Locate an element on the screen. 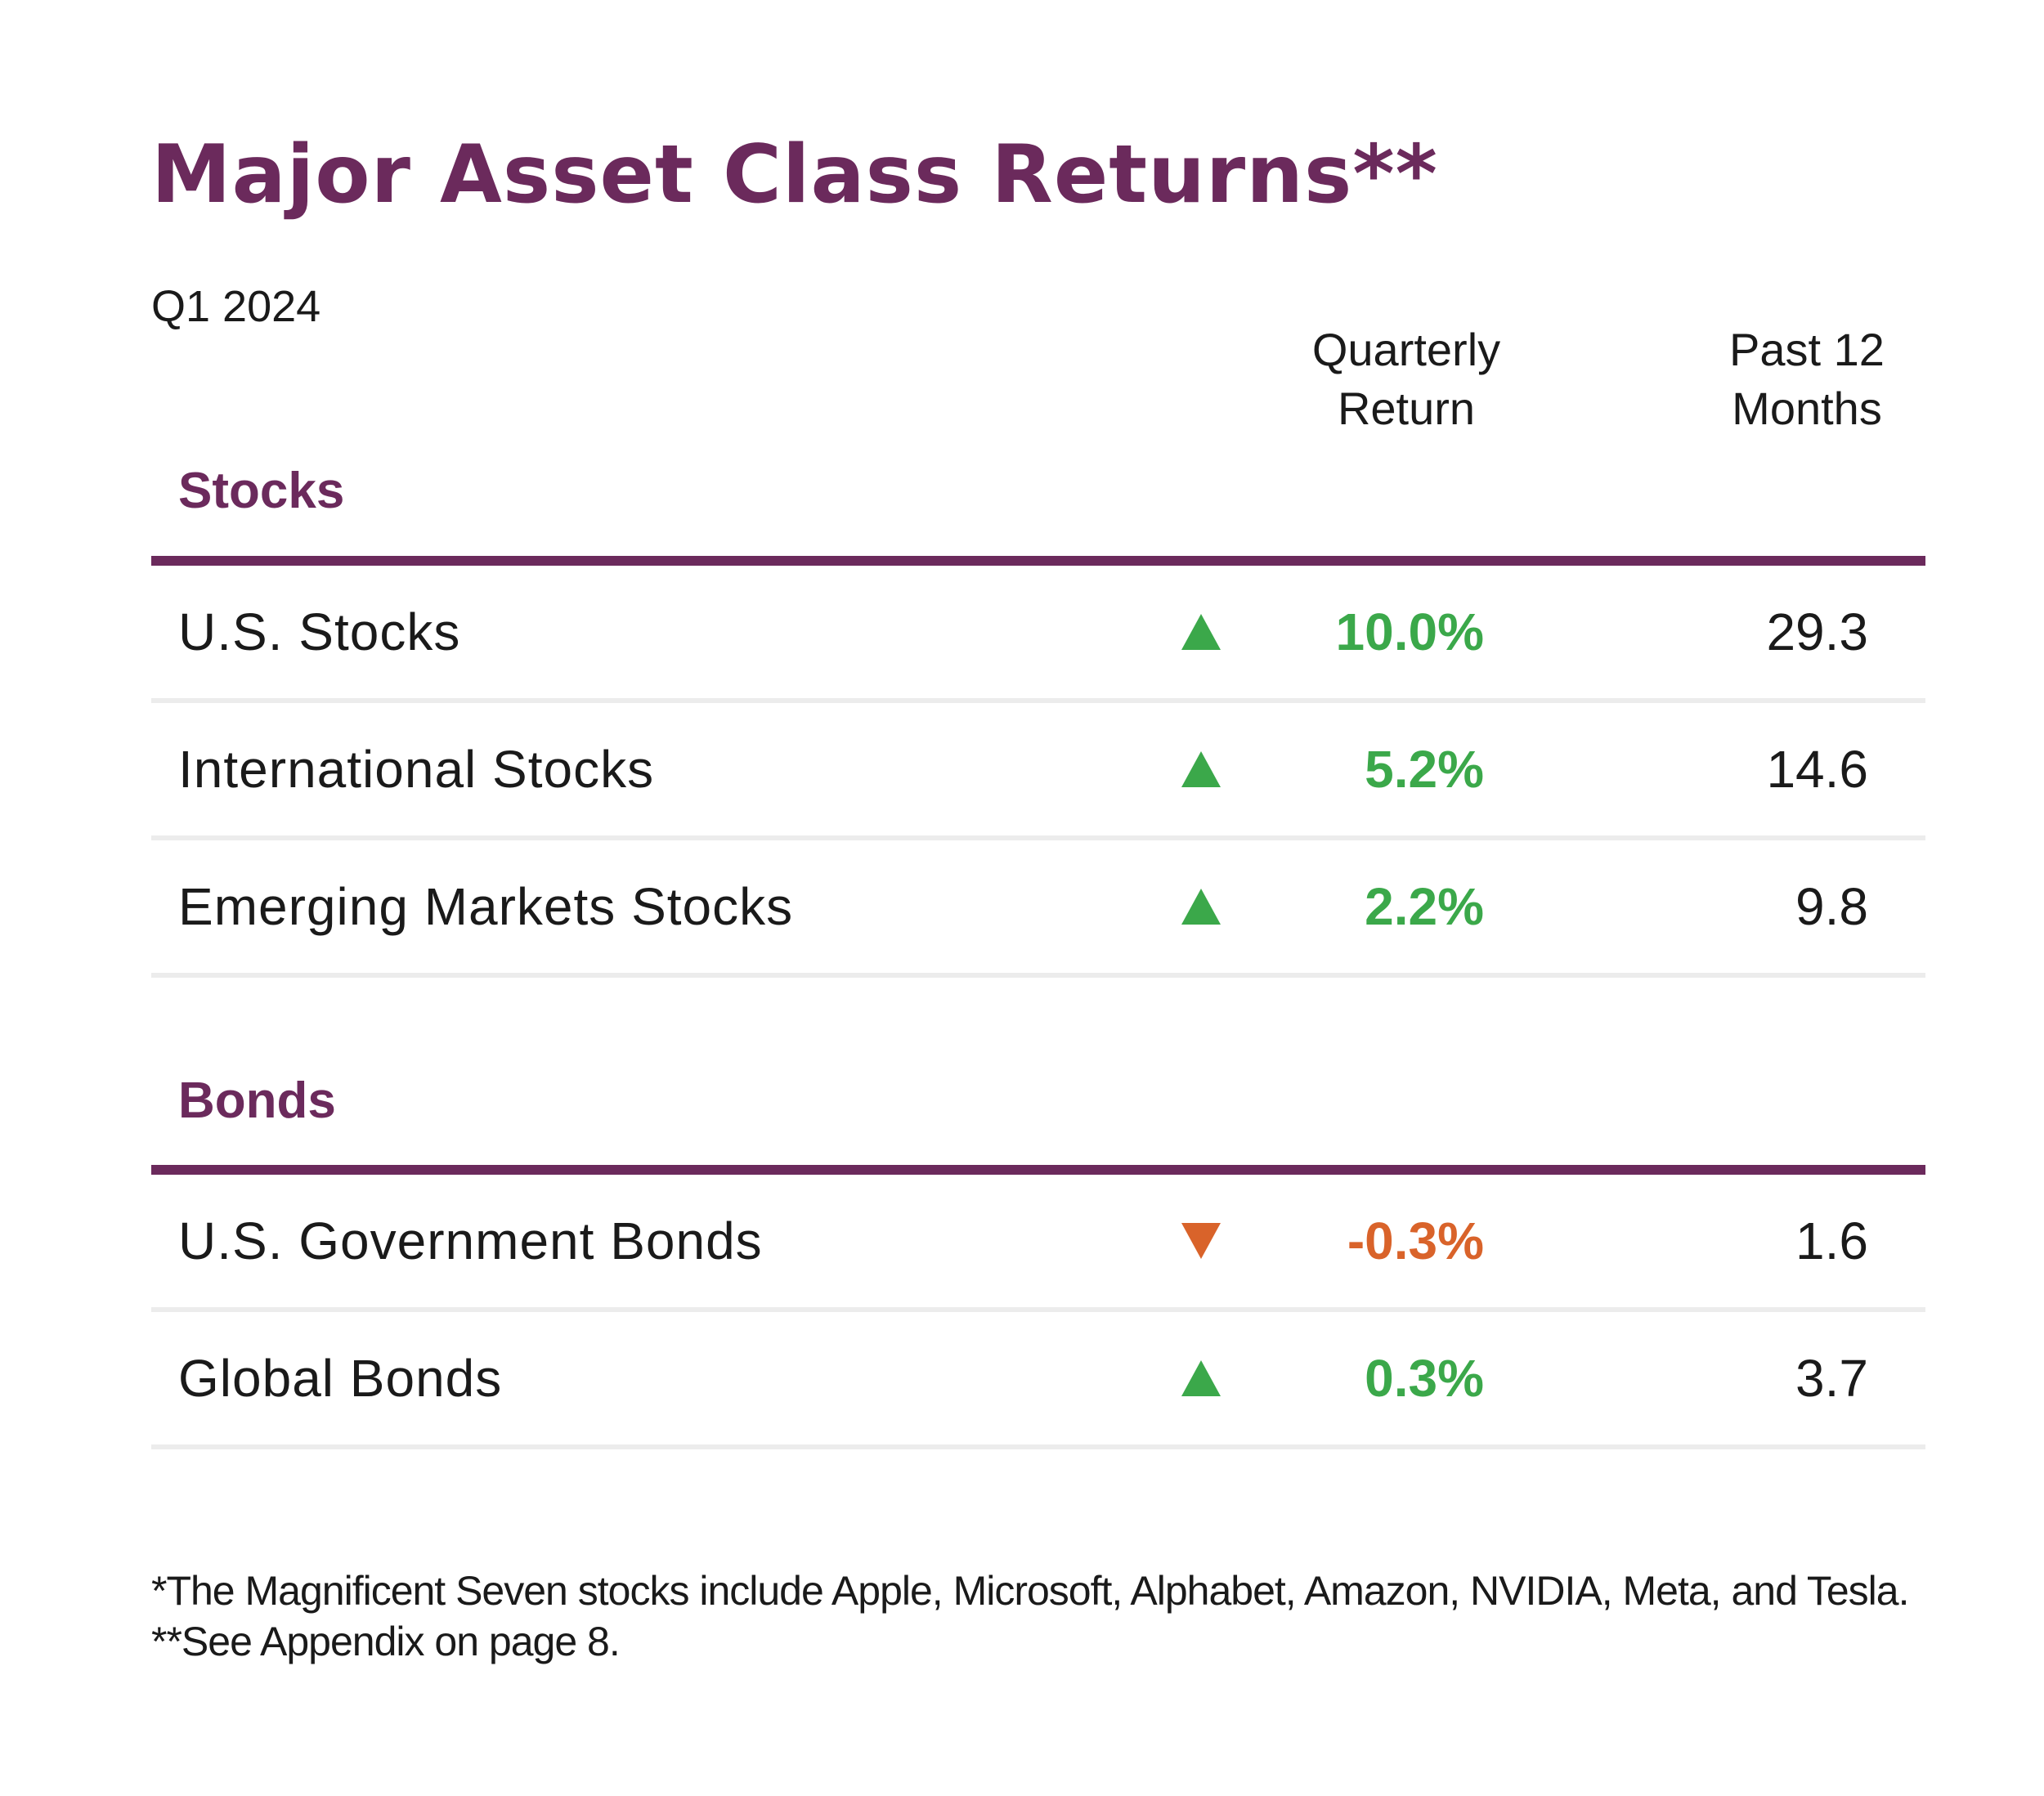 The width and height of the screenshot is (2044, 1796). column-header-line: Months is located at coordinates (1807, 408).